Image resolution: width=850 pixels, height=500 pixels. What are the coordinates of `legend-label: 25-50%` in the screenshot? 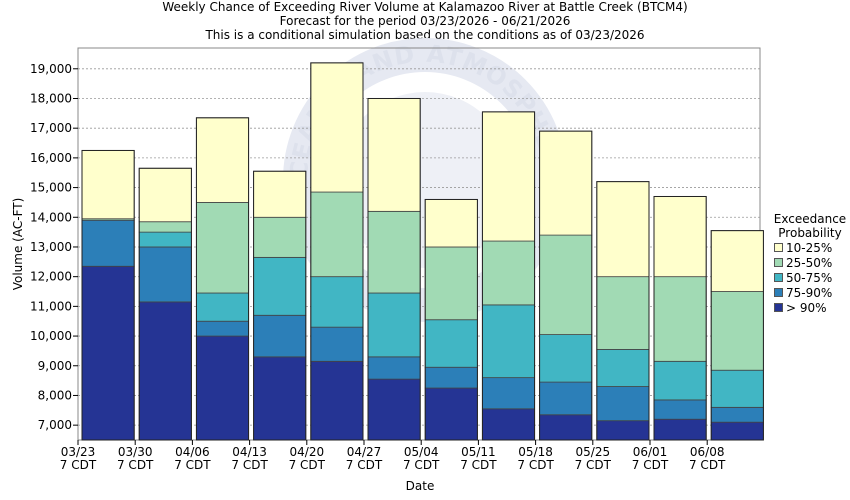 It's located at (809, 262).